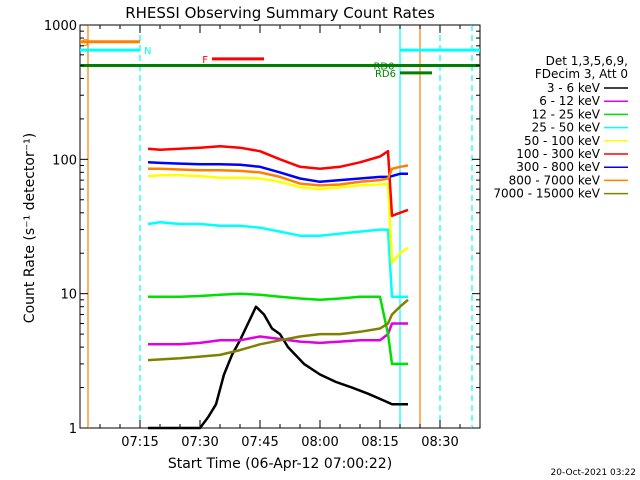 Image resolution: width=640 pixels, height=480 pixels. What do you see at coordinates (439, 442) in the screenshot?
I see `x-tick-label: 08:30` at bounding box center [439, 442].